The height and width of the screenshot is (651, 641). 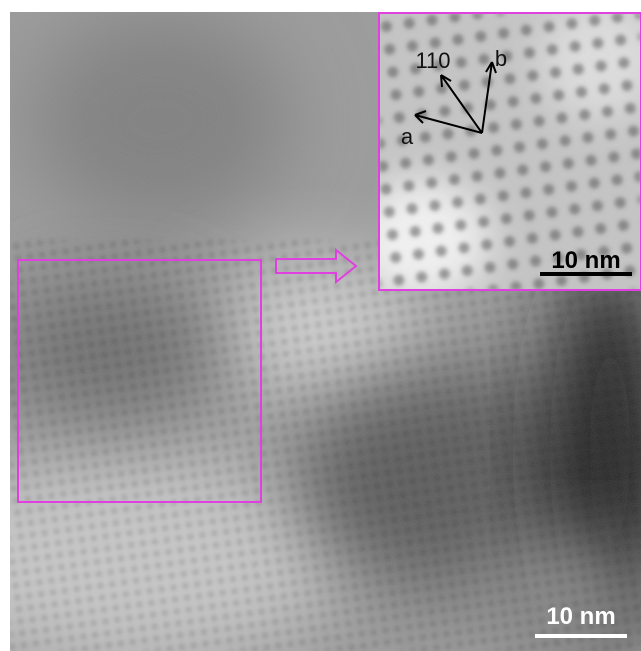 I want to click on zoom-arrow, so click(x=316, y=266).